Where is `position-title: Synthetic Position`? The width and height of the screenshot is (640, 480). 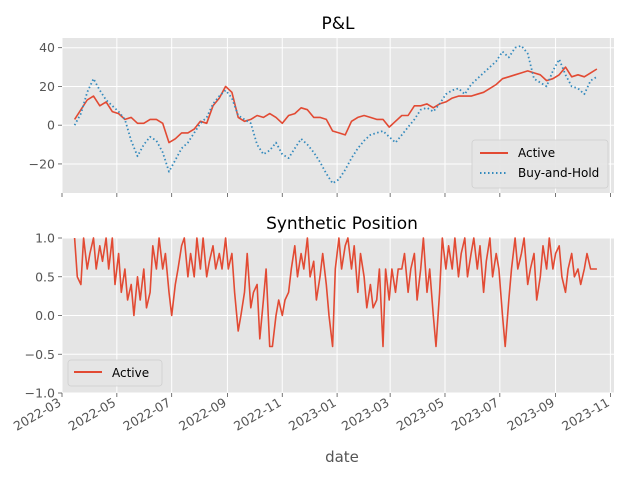 position-title: Synthetic Position is located at coordinates (342, 224).